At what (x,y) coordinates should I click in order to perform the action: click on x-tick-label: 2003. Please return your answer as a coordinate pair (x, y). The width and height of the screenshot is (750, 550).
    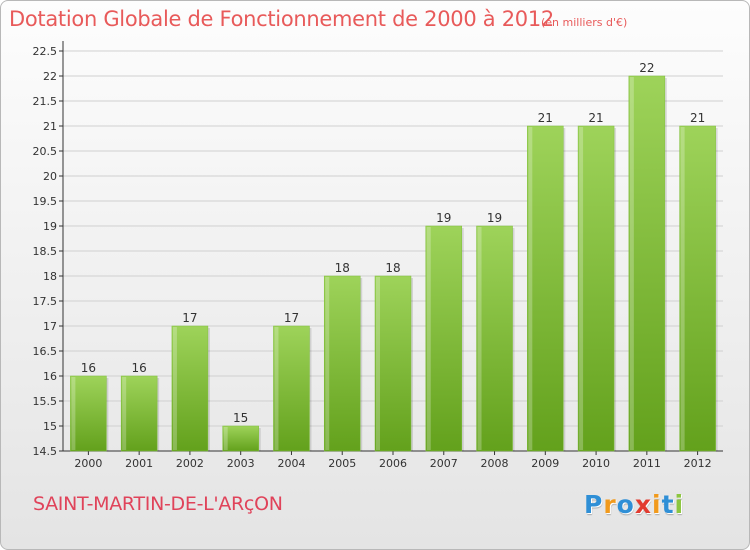
    Looking at the image, I should click on (241, 463).